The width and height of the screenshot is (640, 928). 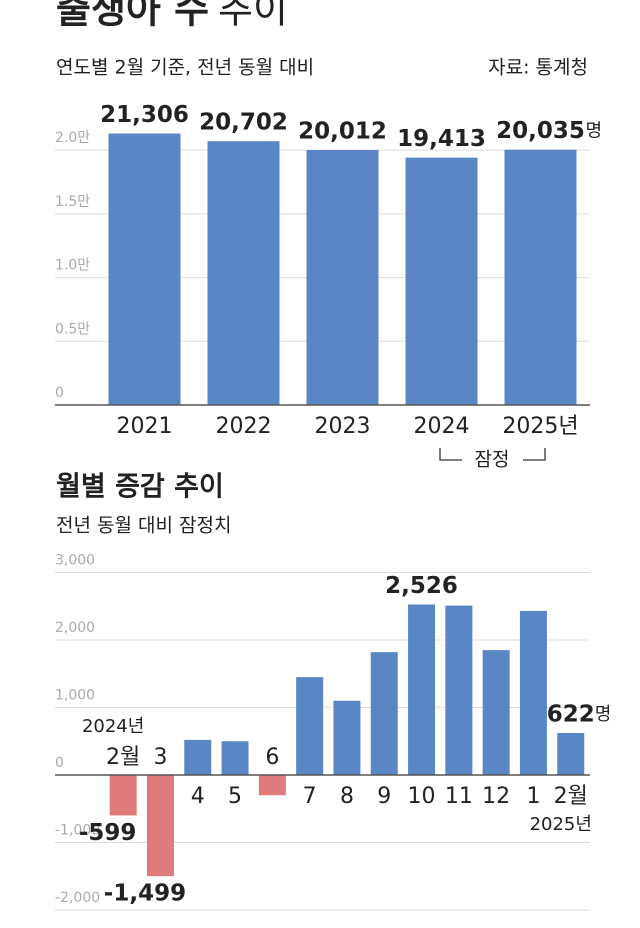 What do you see at coordinates (185, 68) in the screenshot?
I see `subtitle: 연도별 2월 기준, 전년 동월 대비` at bounding box center [185, 68].